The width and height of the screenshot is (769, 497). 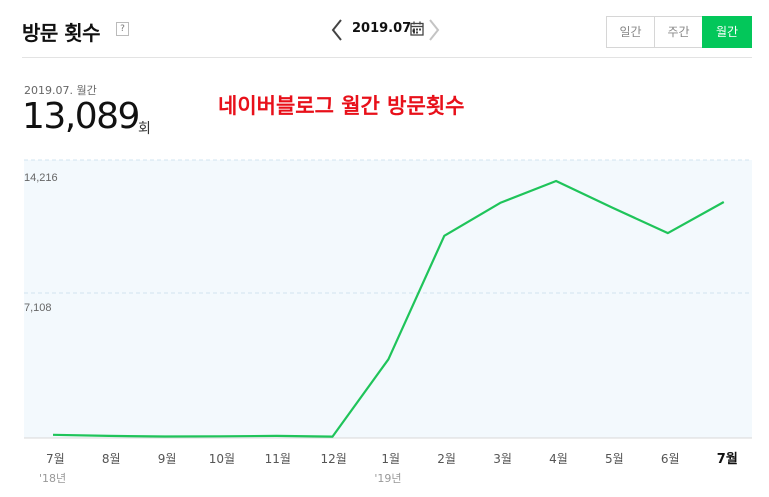 I want to click on x-tick-label: 1월, so click(x=390, y=459).